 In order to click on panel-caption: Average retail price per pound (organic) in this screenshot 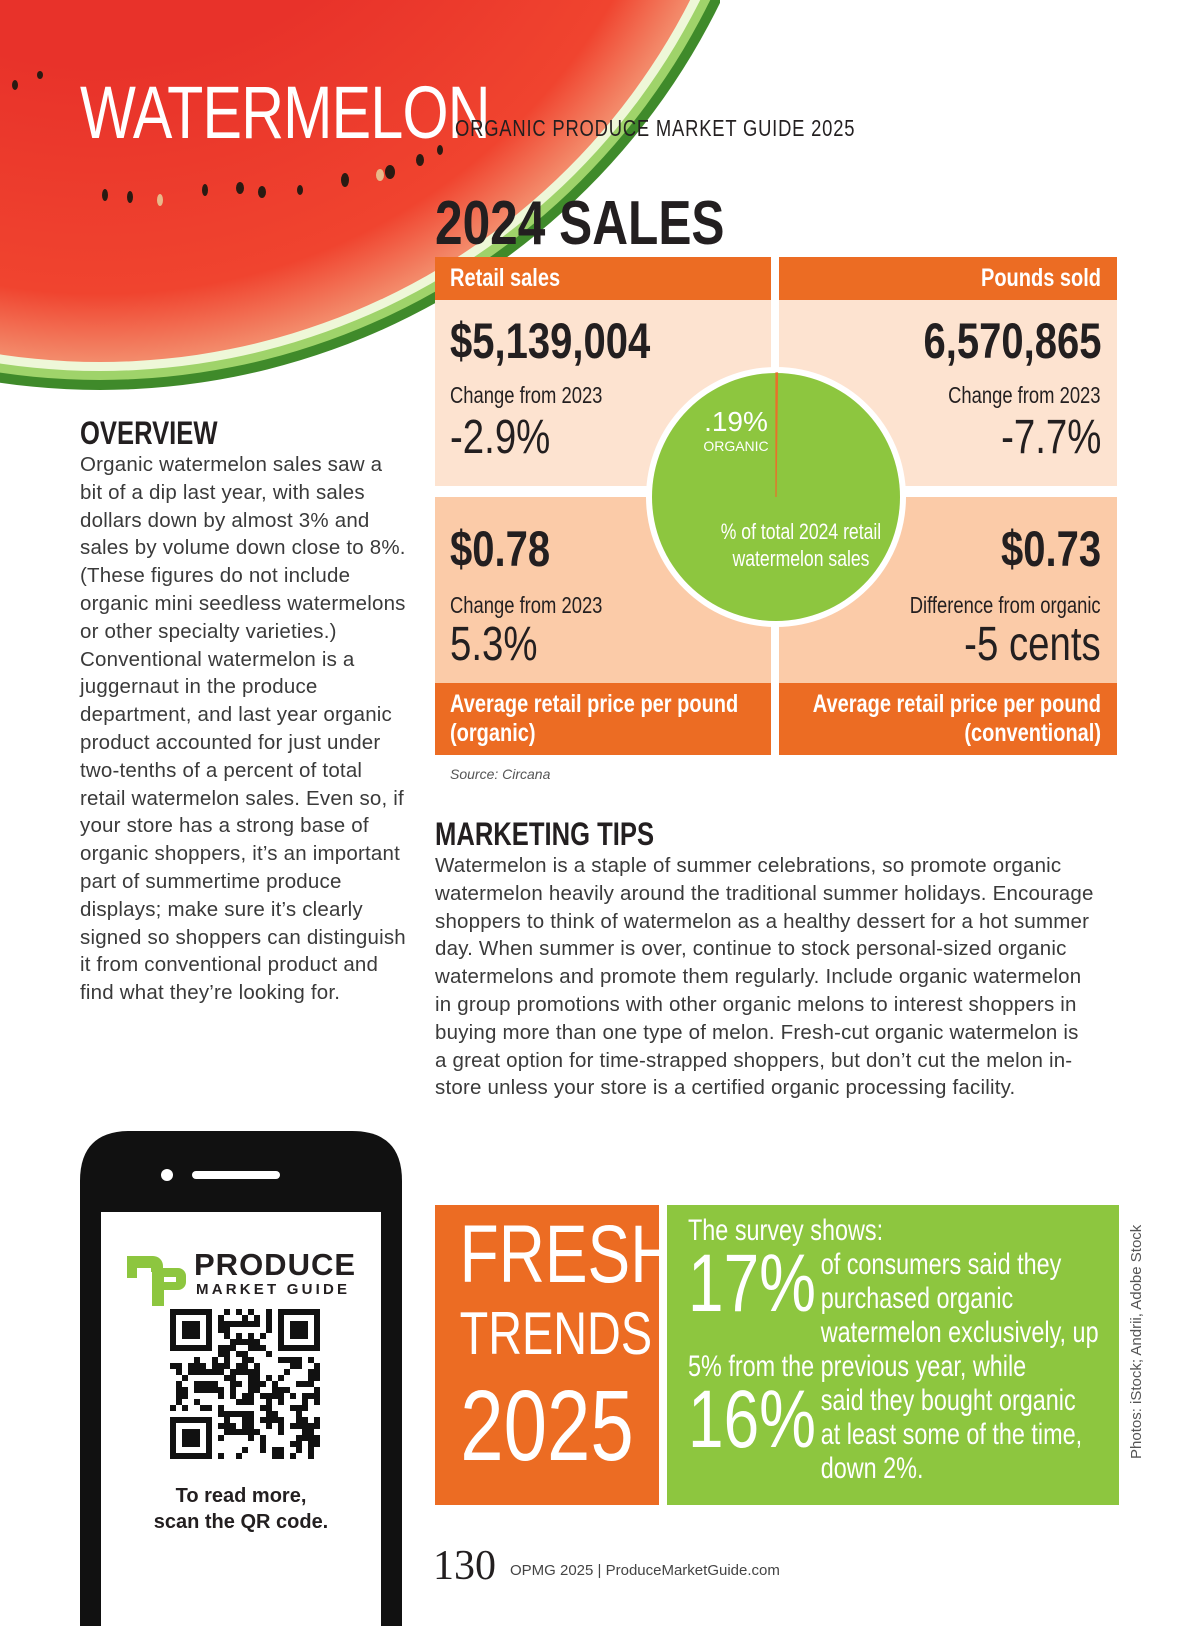, I will do `click(594, 718)`.